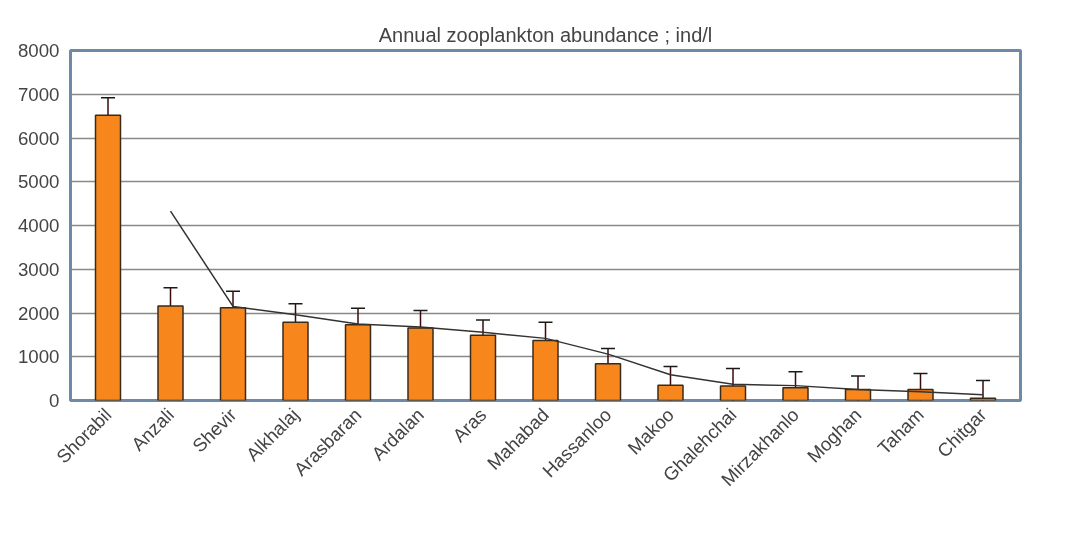 The width and height of the screenshot is (1081, 542). Describe the element at coordinates (54, 400) in the screenshot. I see `y-tick-label: 0` at that location.